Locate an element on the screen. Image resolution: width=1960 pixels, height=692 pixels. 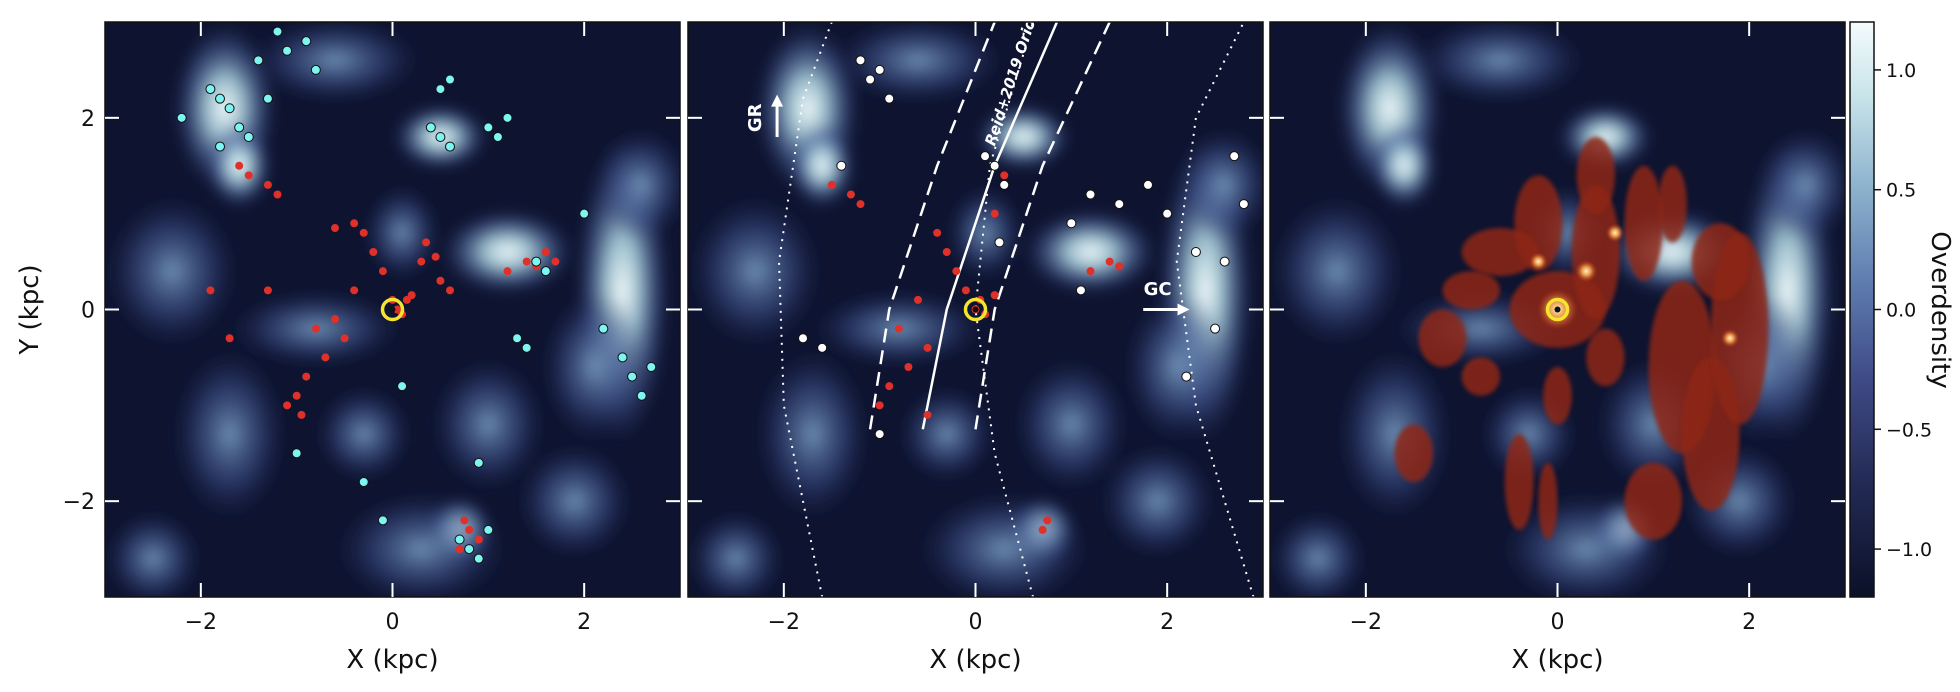
colorbar-label: Overdensity is located at coordinates (1940, 309).